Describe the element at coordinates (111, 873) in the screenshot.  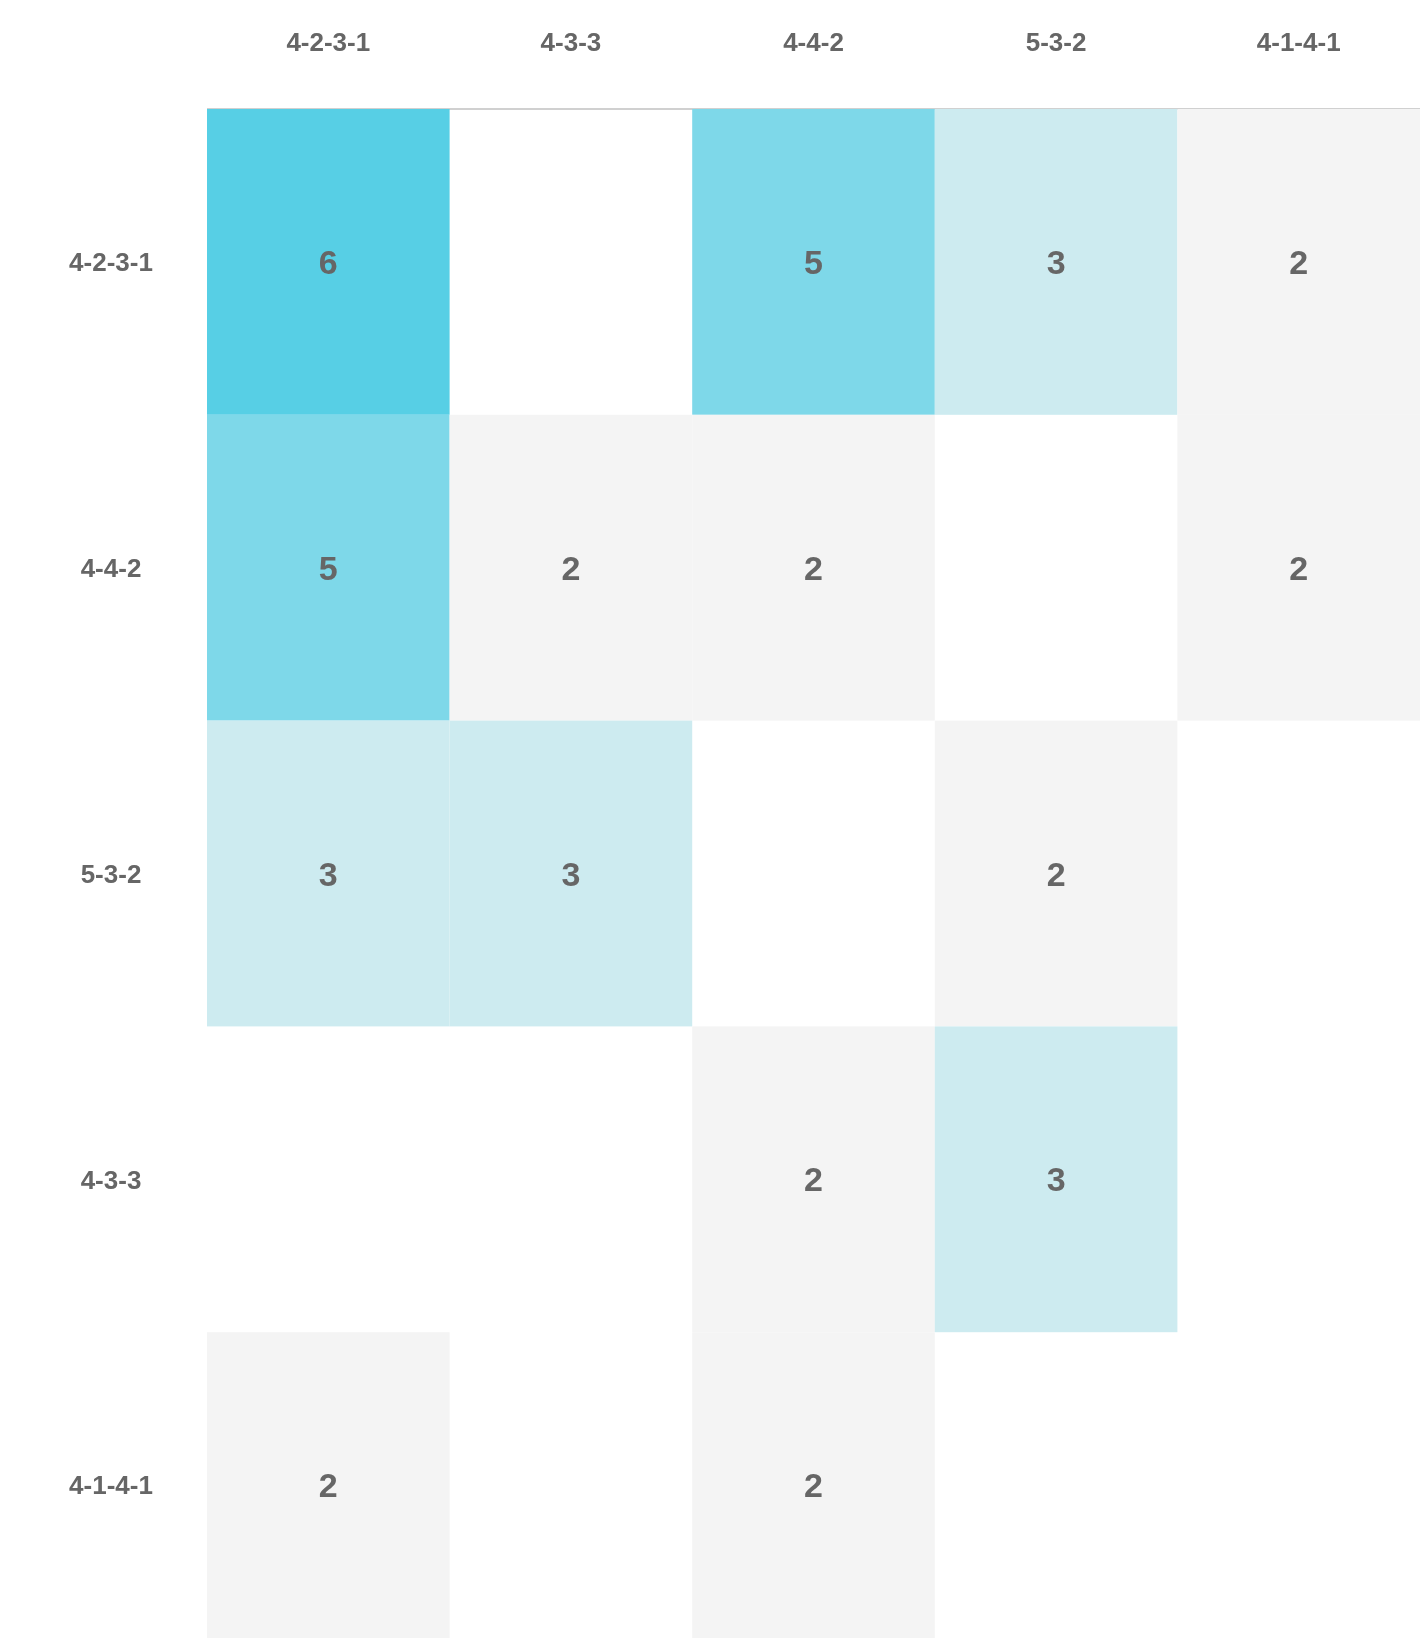
I see `y-tick-label: 5-3-2` at that location.